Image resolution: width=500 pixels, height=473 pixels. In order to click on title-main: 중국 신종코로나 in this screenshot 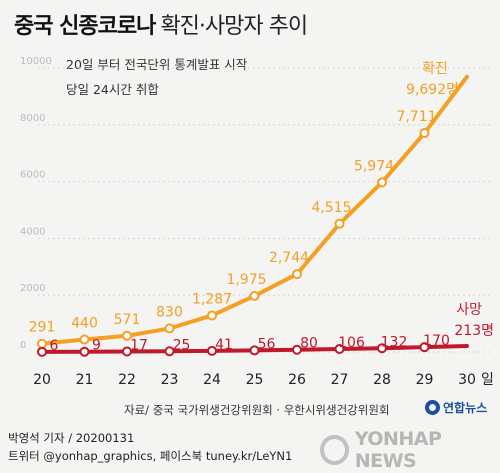, I will do `click(85, 26)`.